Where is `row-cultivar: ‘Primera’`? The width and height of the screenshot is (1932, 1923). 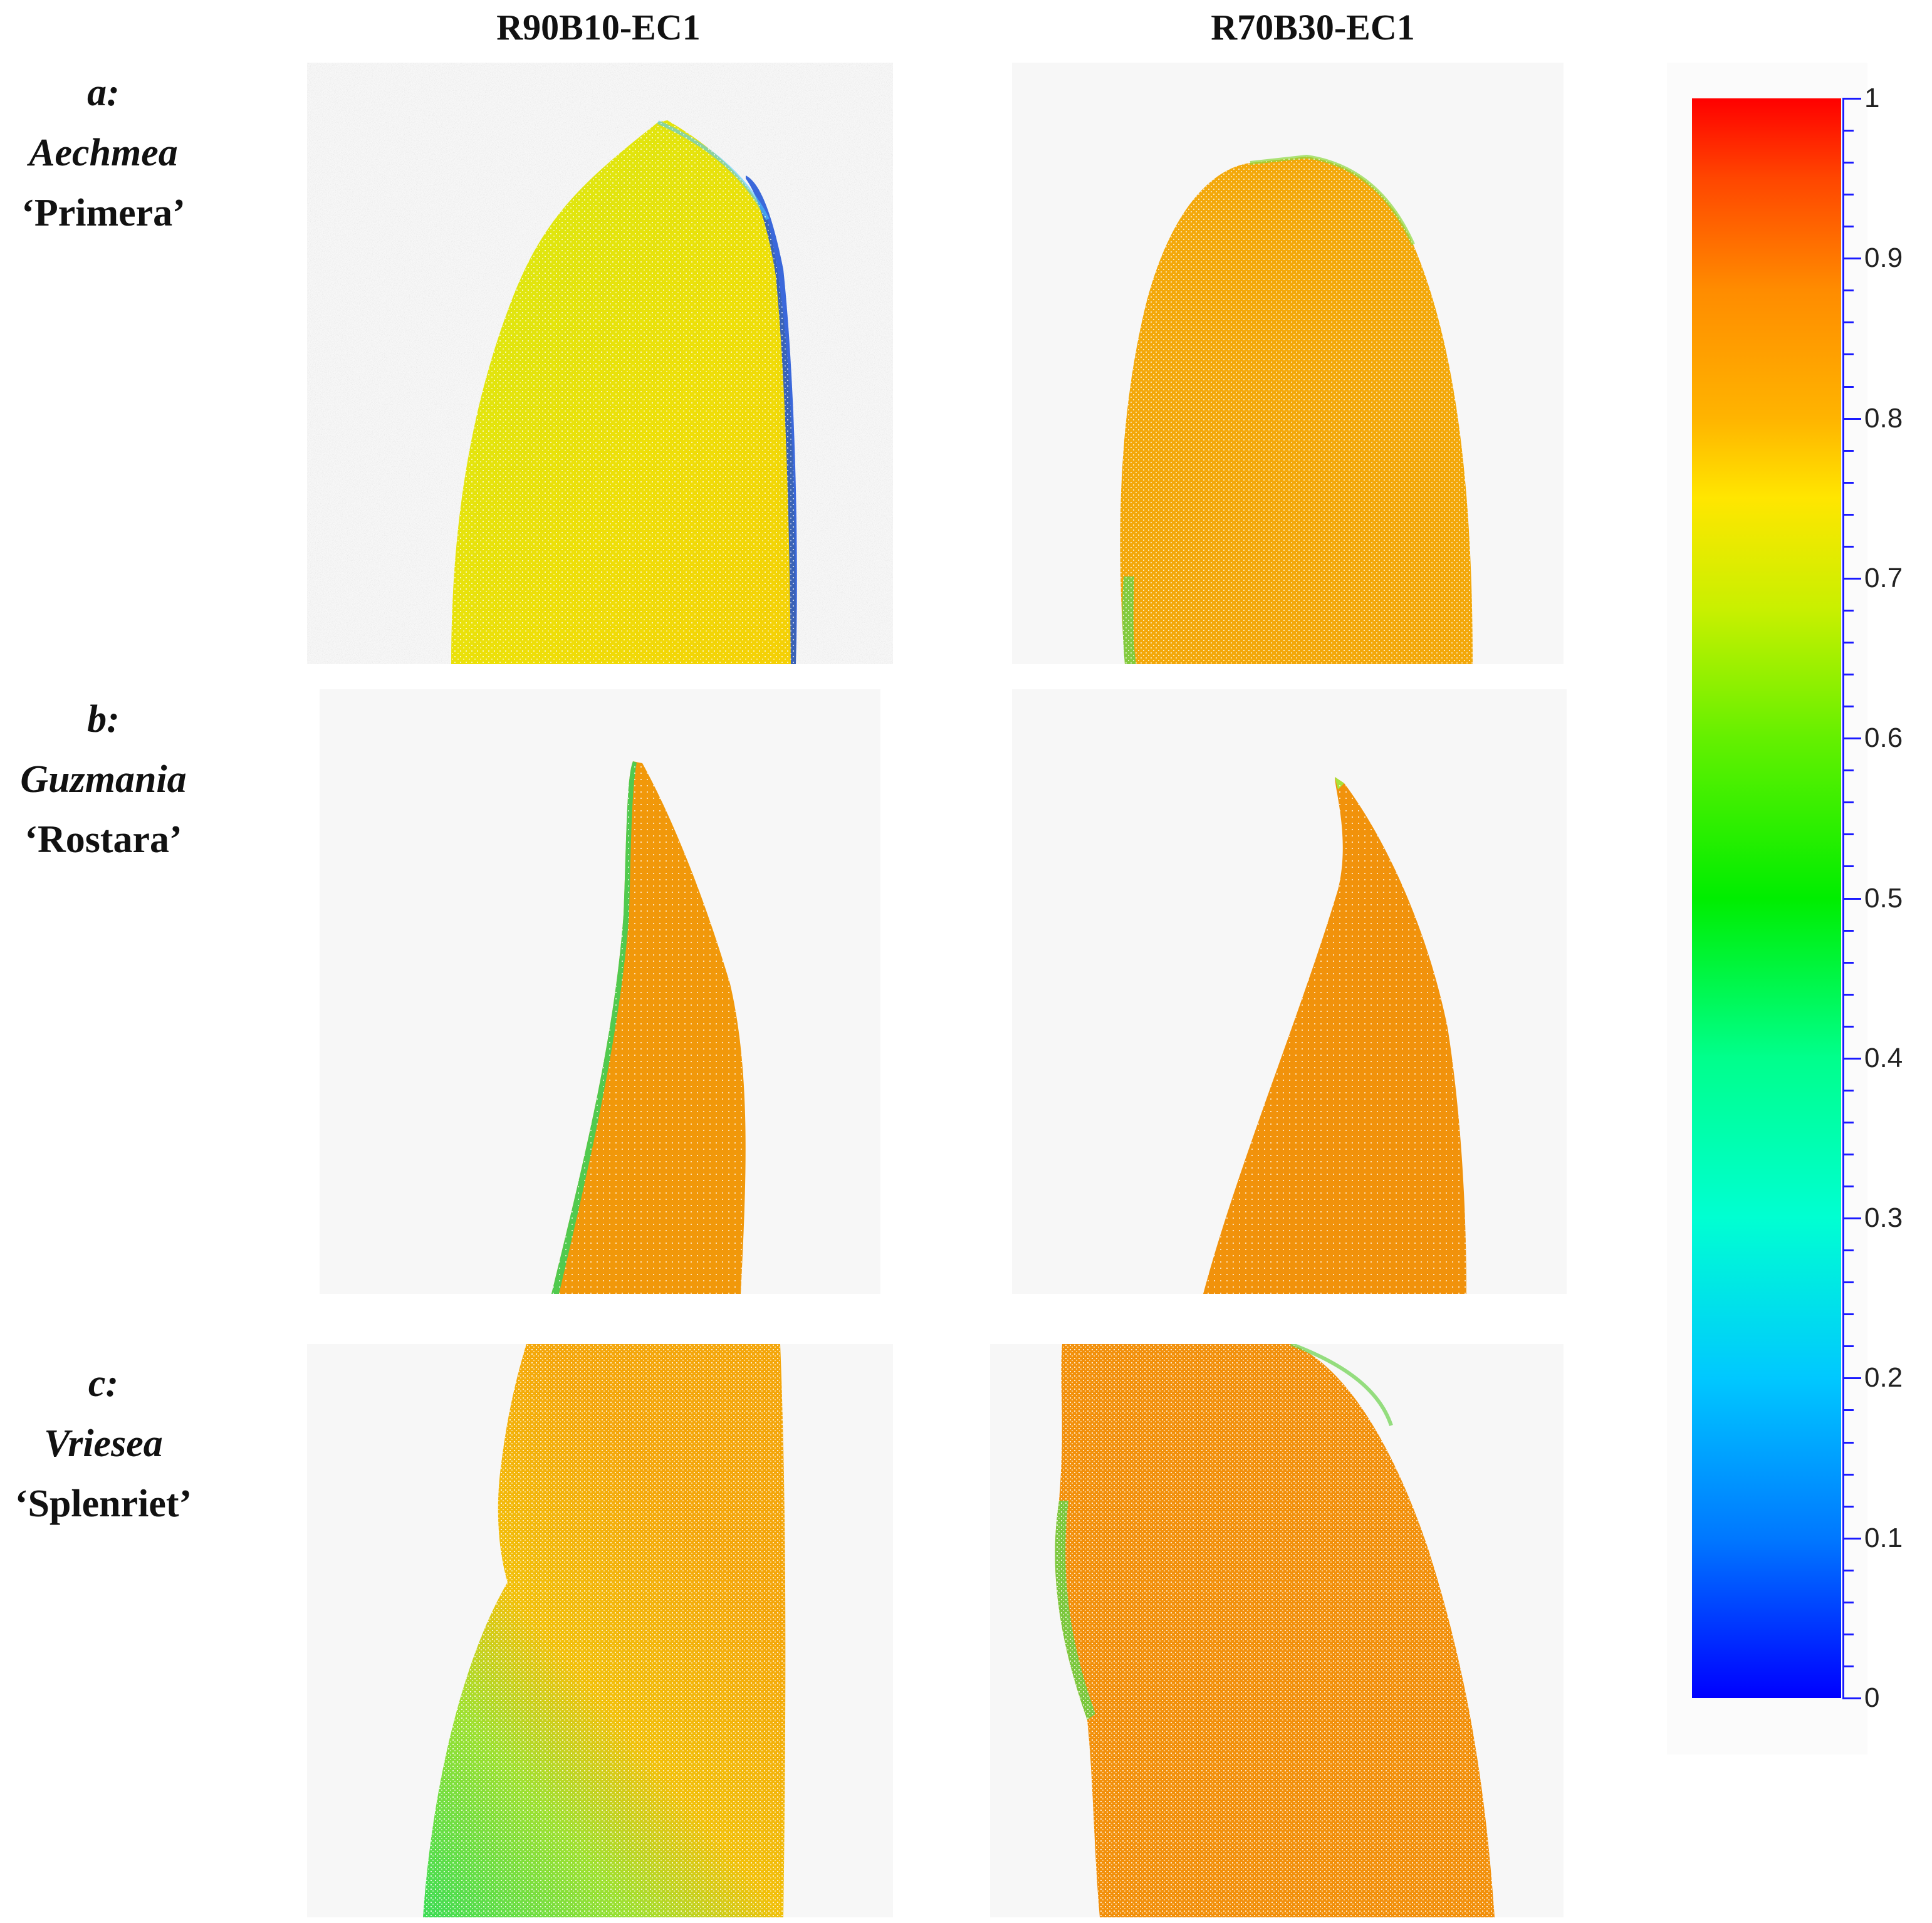 row-cultivar: ‘Primera’ is located at coordinates (103, 213).